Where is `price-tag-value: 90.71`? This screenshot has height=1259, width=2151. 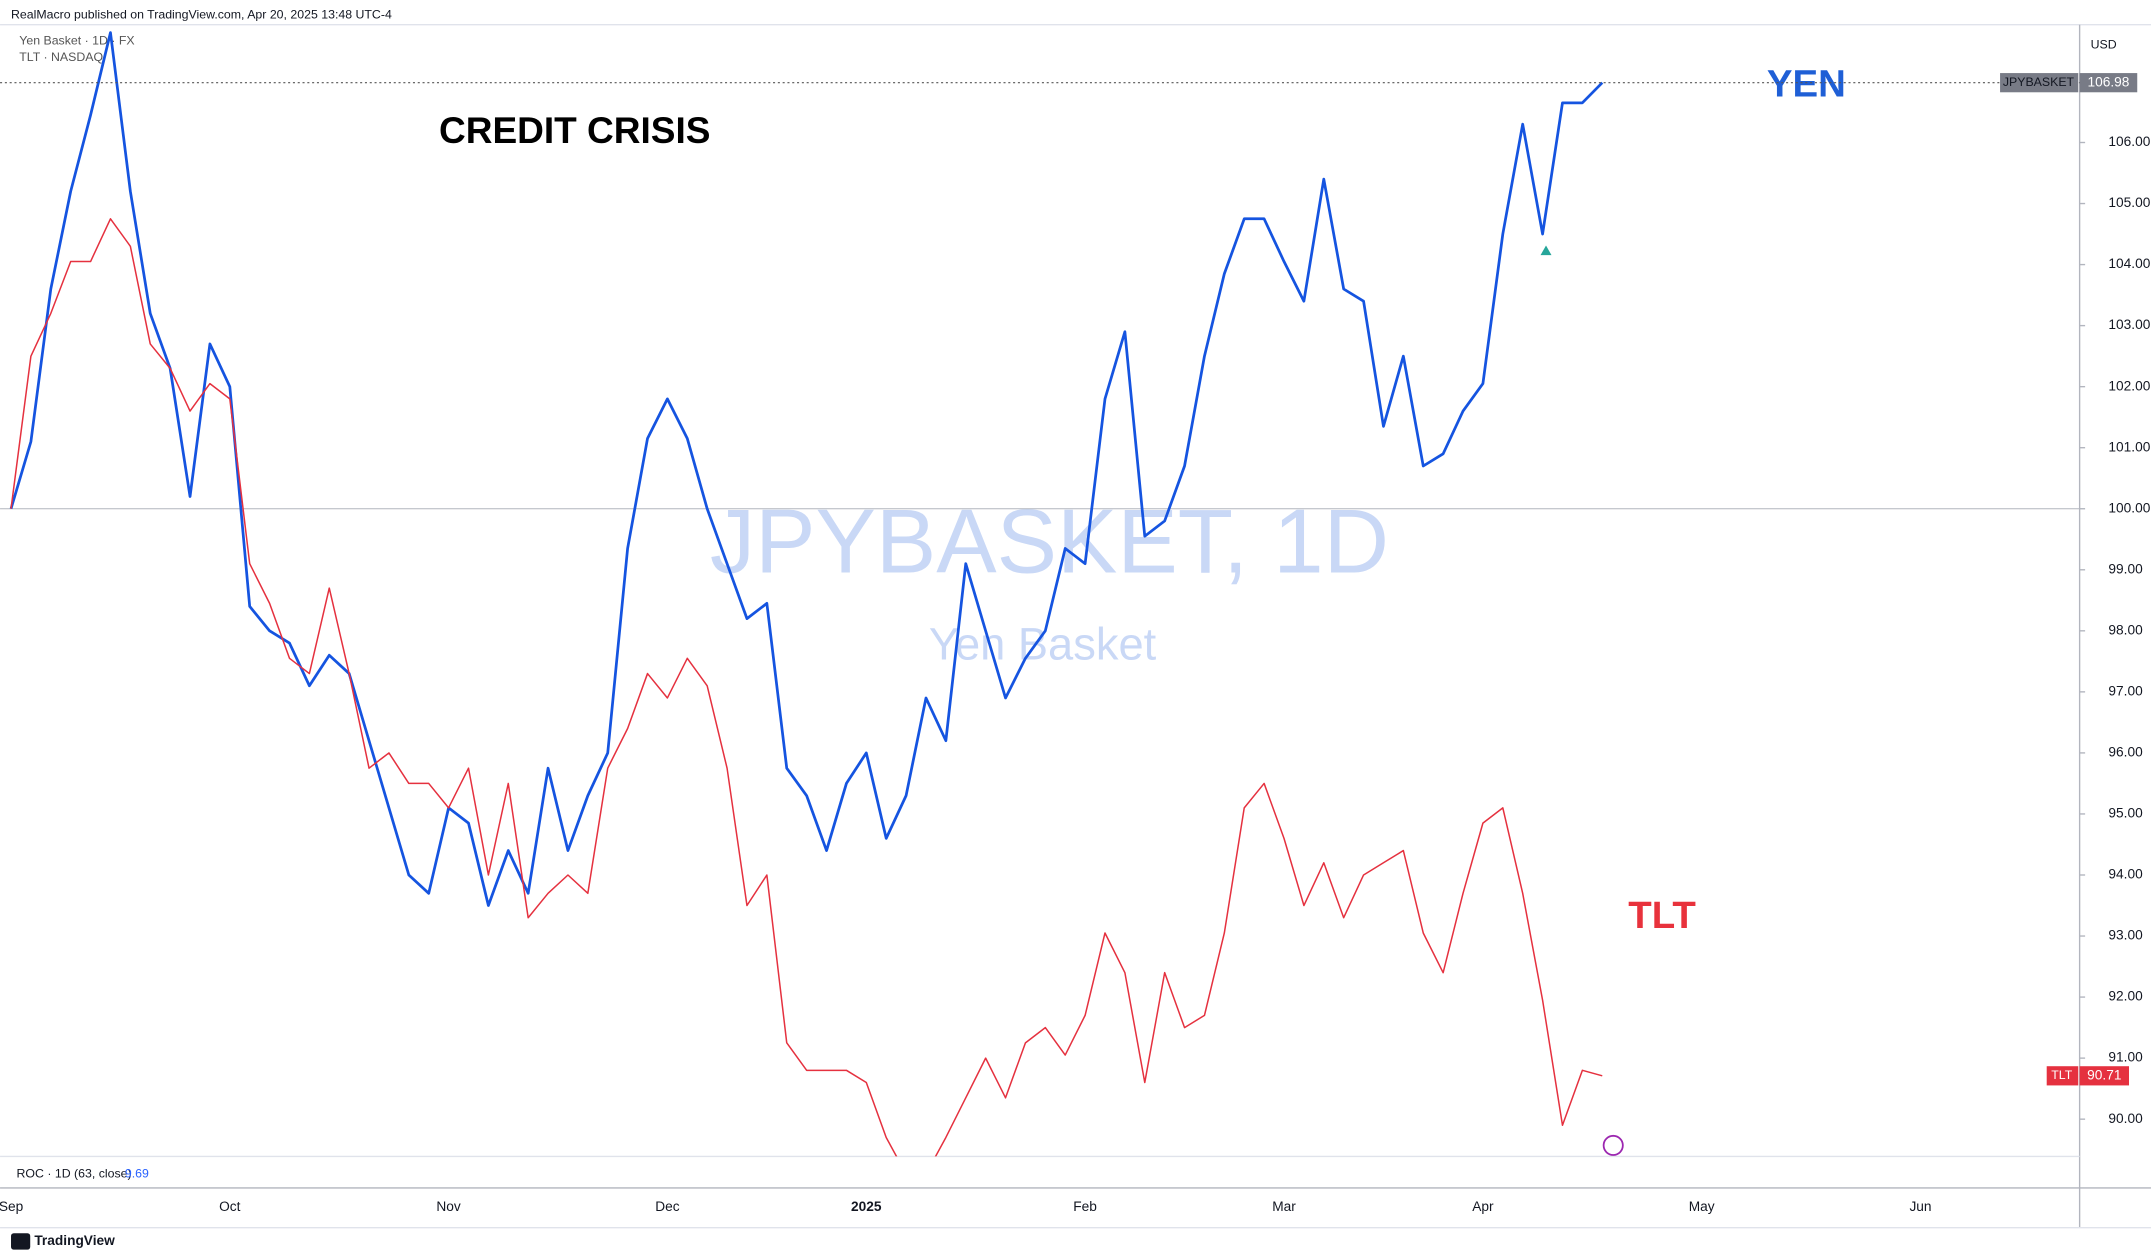
price-tag-value: 90.71 is located at coordinates (2104, 1074).